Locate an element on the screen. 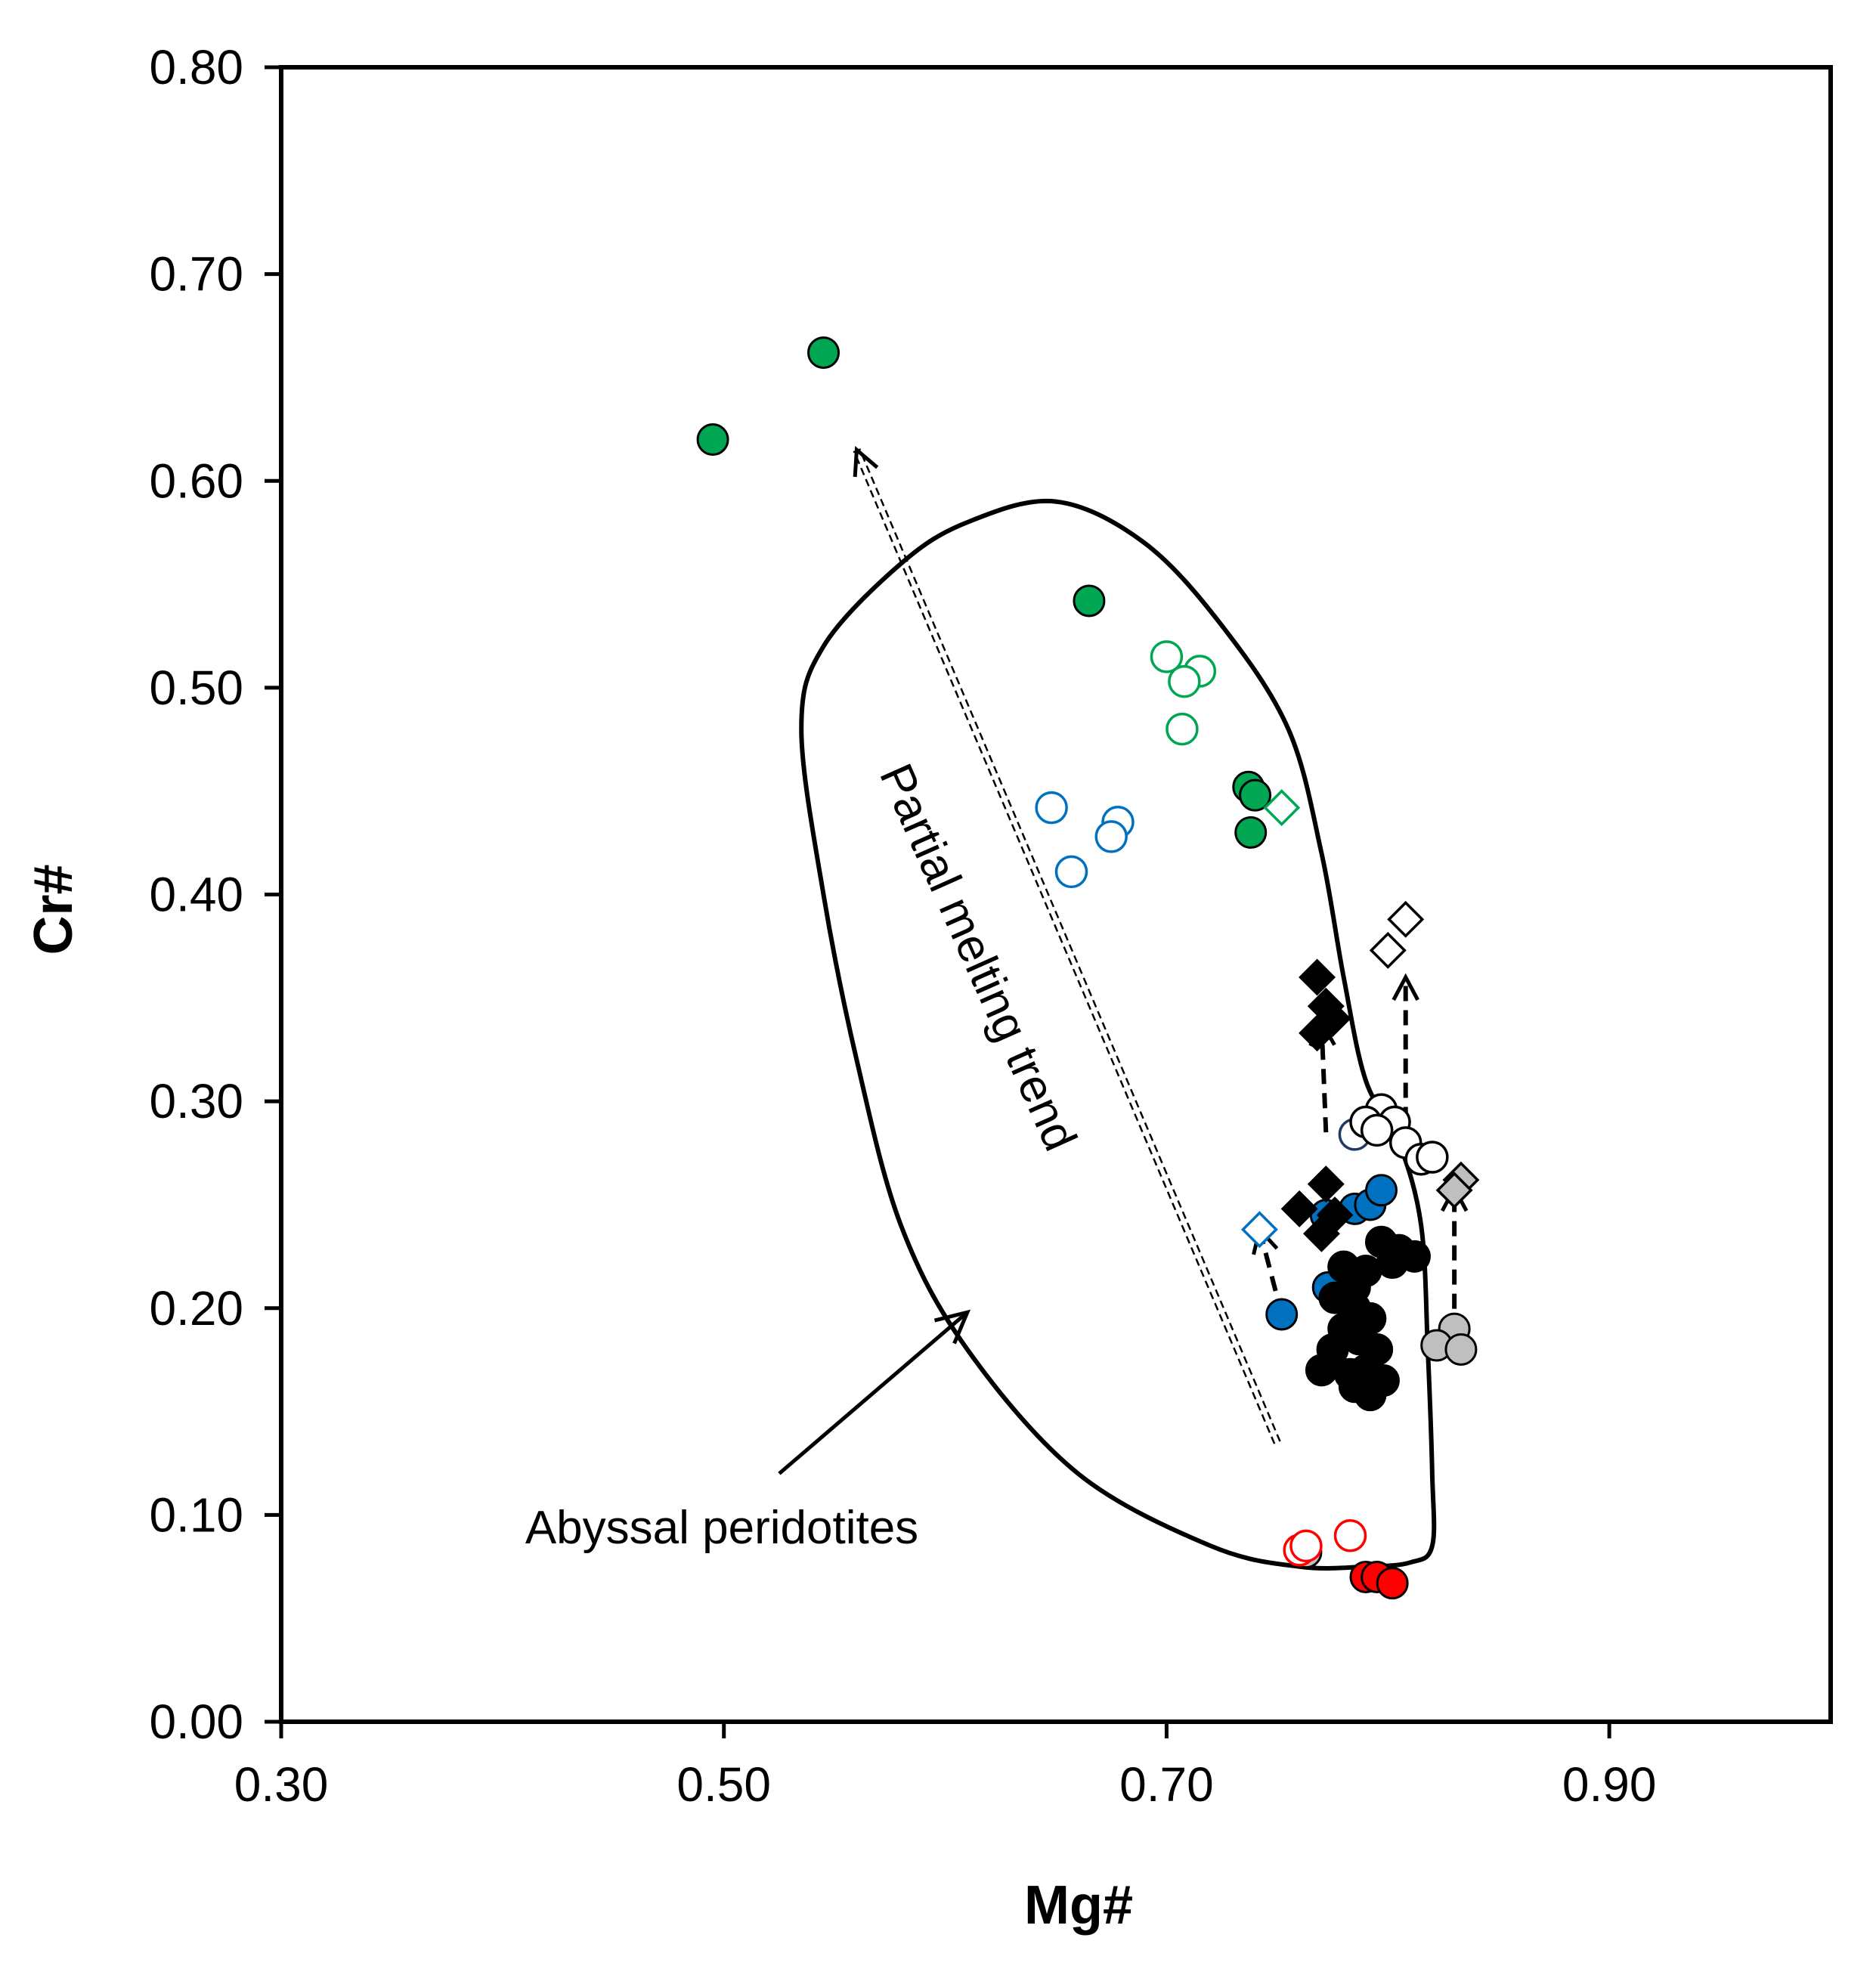  red-filled-circle-series is located at coordinates (1379, 1580).